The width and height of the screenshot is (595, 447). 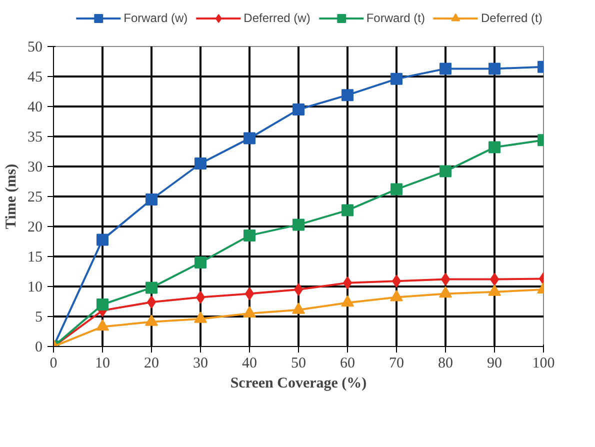 I want to click on y-tick-label: 0, so click(x=38, y=348).